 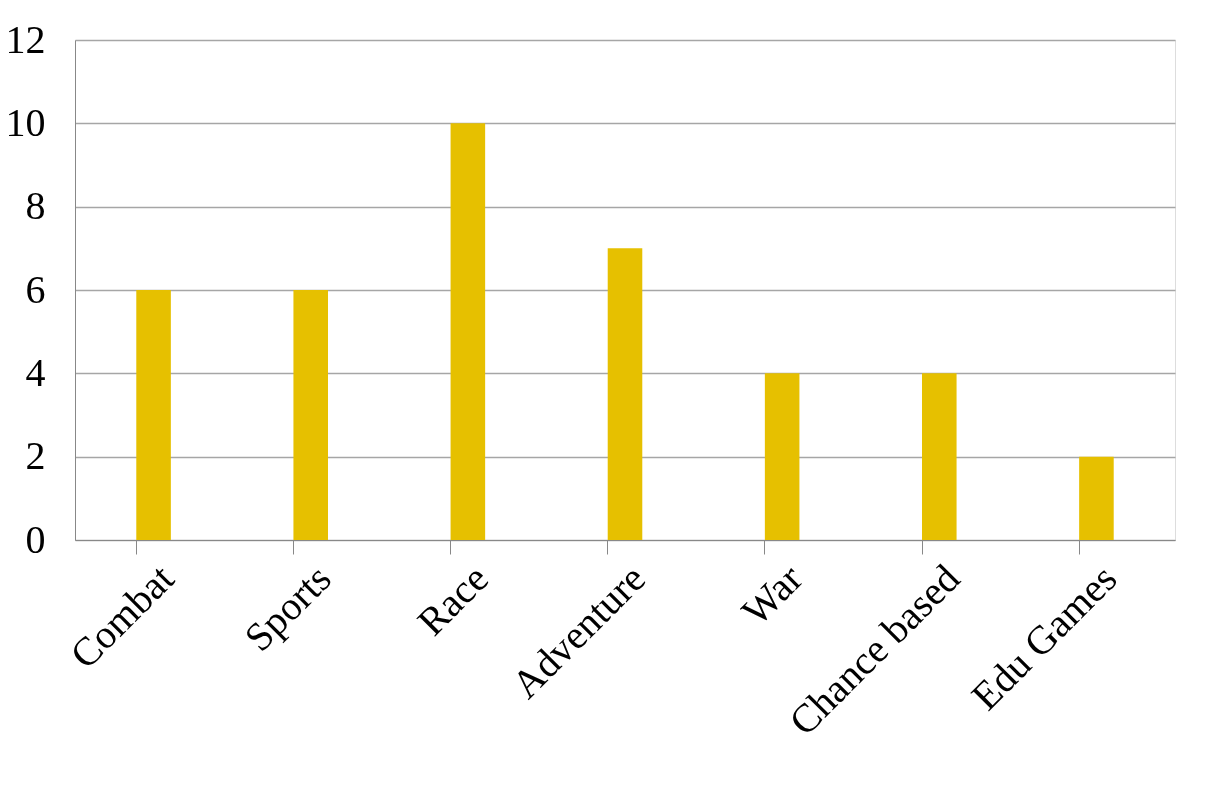 What do you see at coordinates (35, 289) in the screenshot?
I see `y-tick-label: 6` at bounding box center [35, 289].